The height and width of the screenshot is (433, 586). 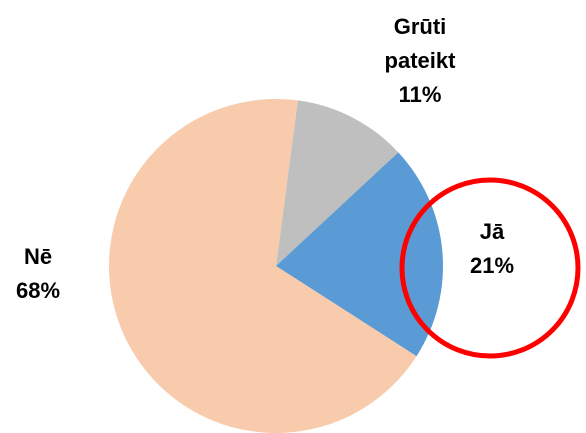 I want to click on category-label: Jā, so click(x=492, y=231).